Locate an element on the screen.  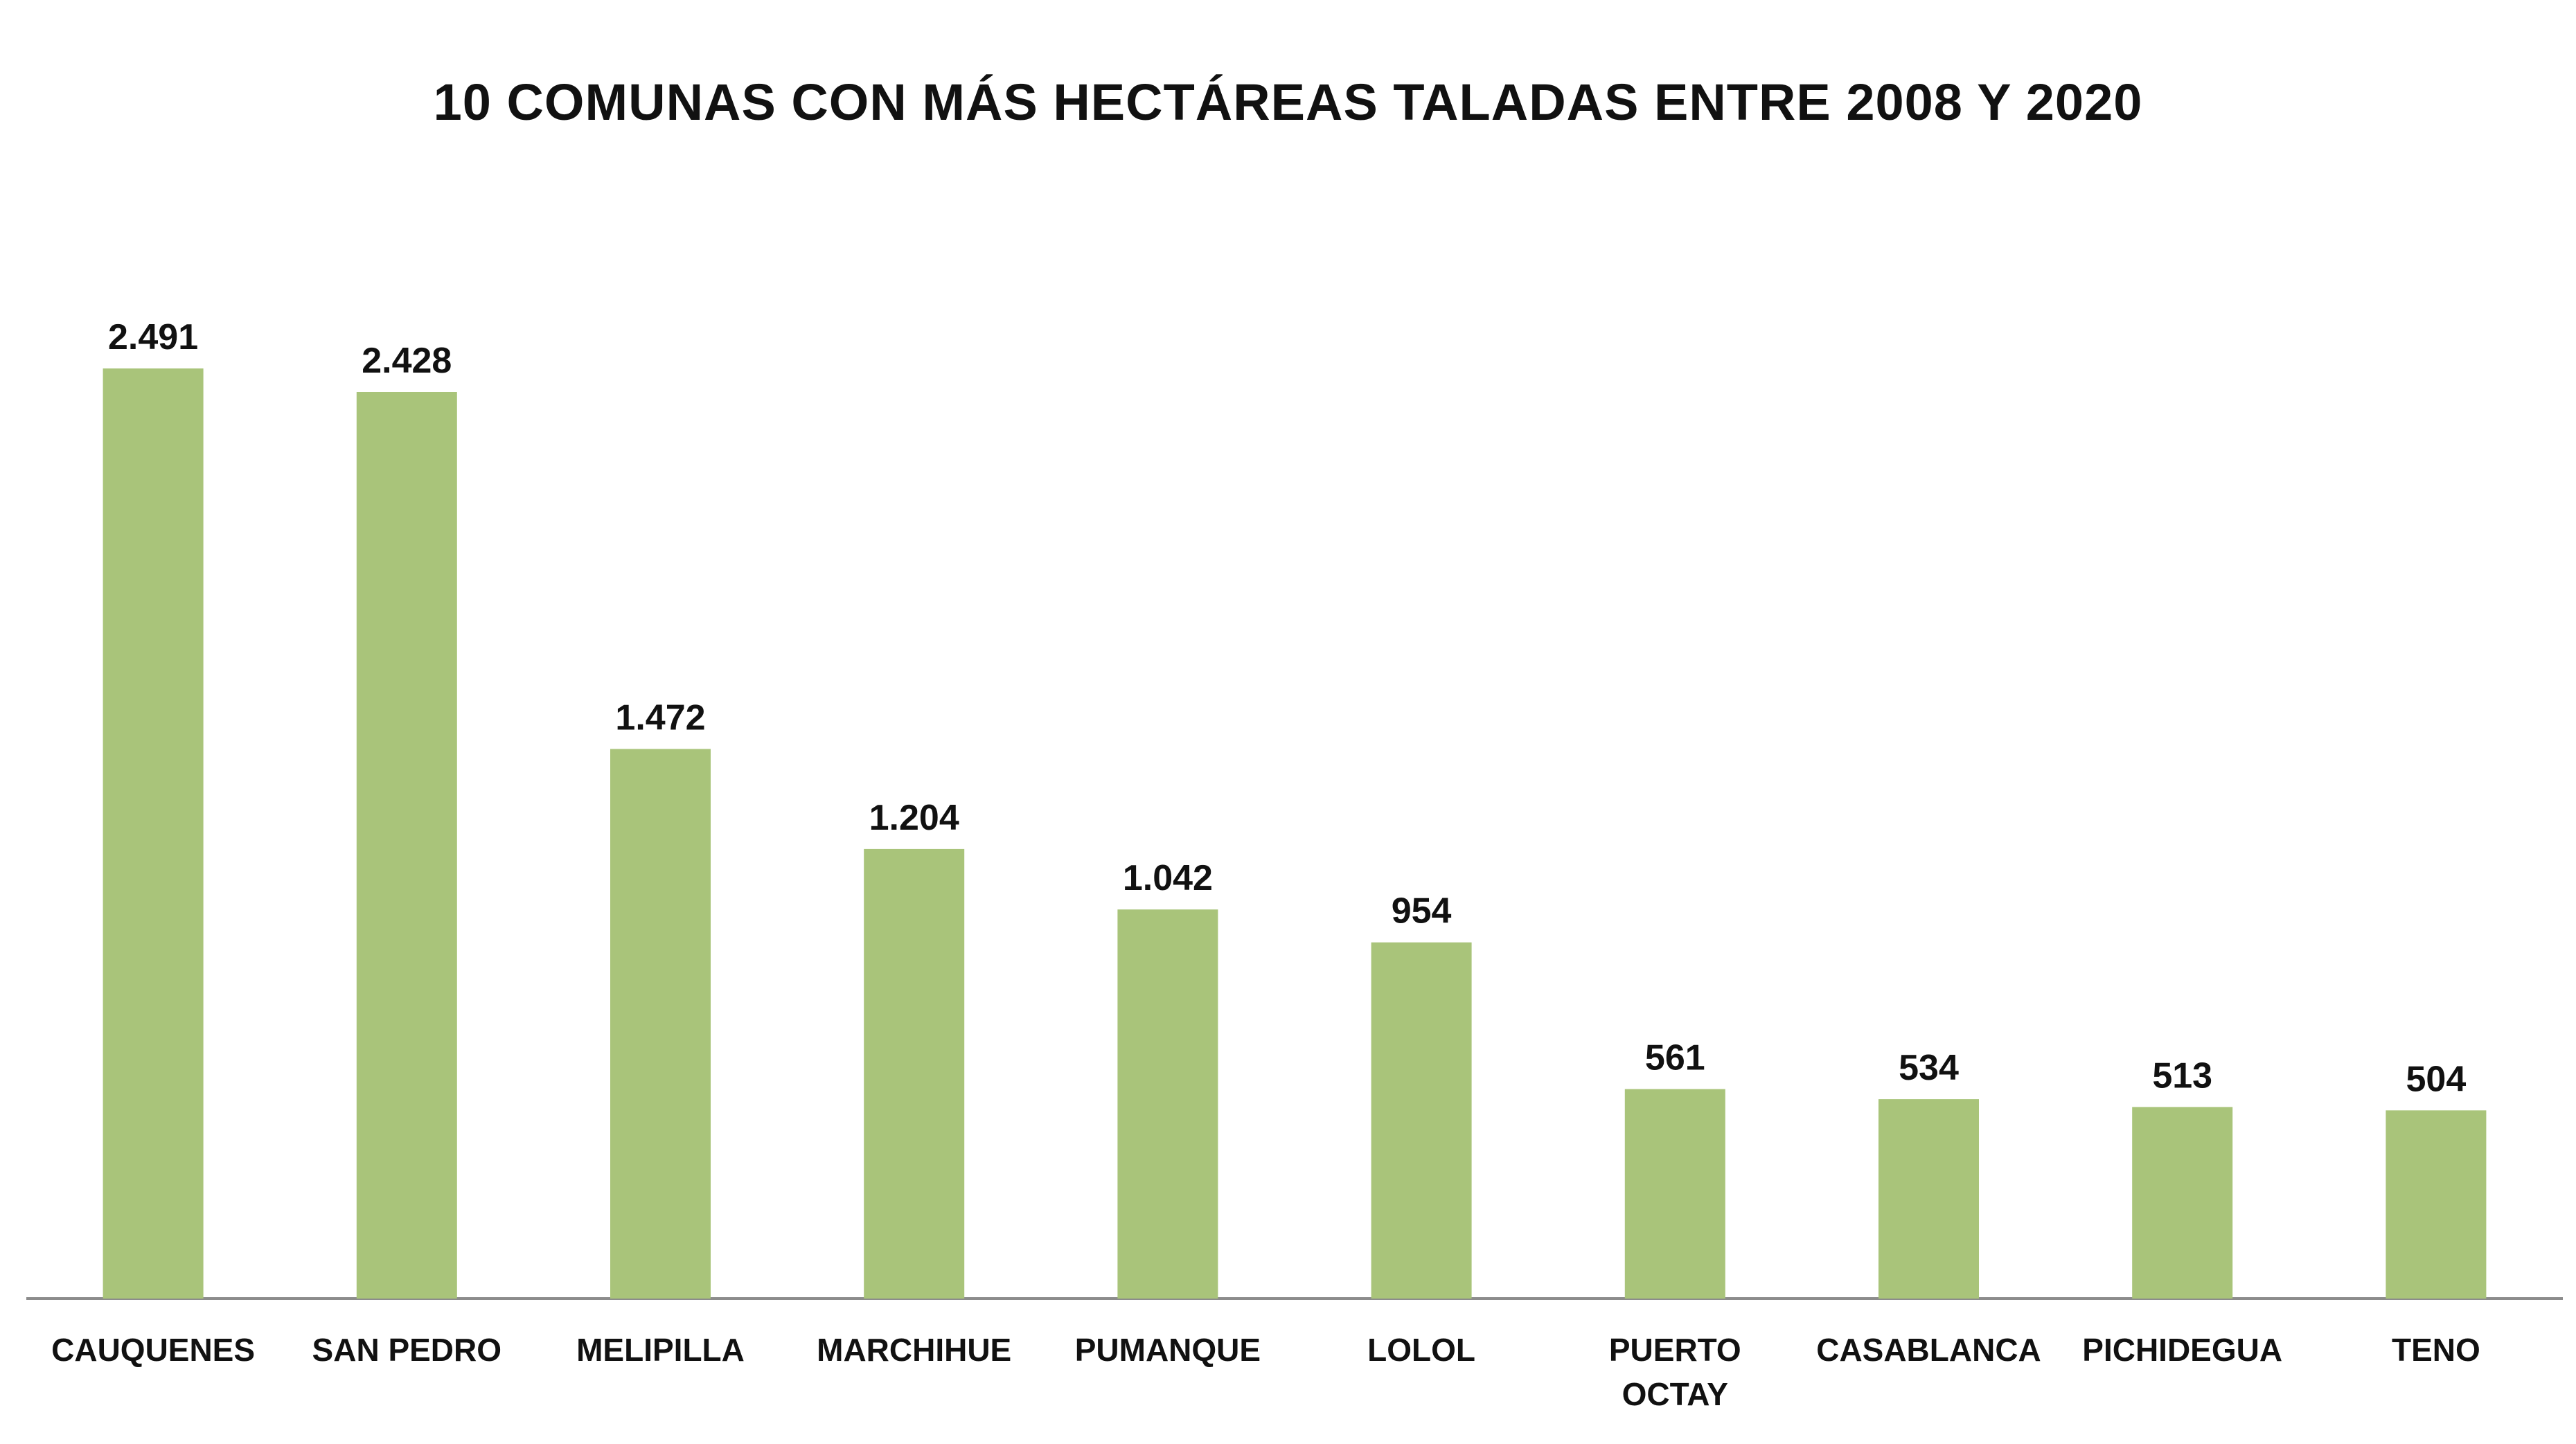
x-tick-label: MARCHIHUE is located at coordinates (914, 1350).